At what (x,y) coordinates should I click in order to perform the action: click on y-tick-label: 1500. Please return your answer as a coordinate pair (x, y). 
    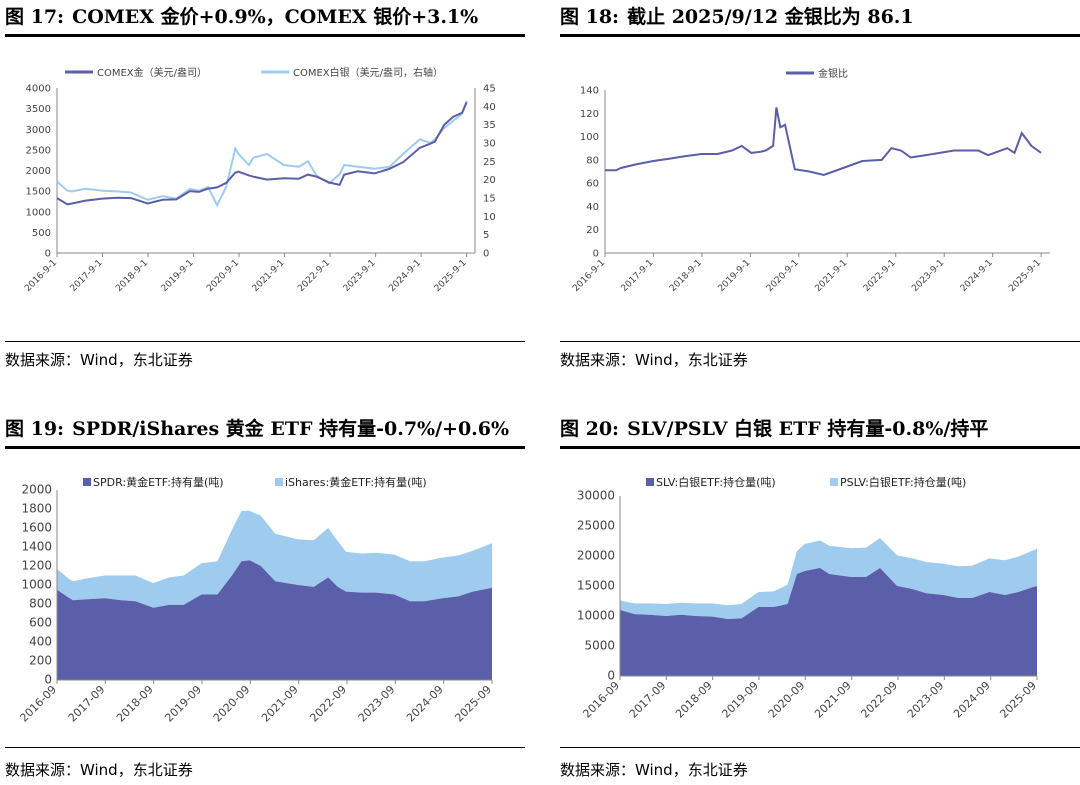
    Looking at the image, I should click on (38, 192).